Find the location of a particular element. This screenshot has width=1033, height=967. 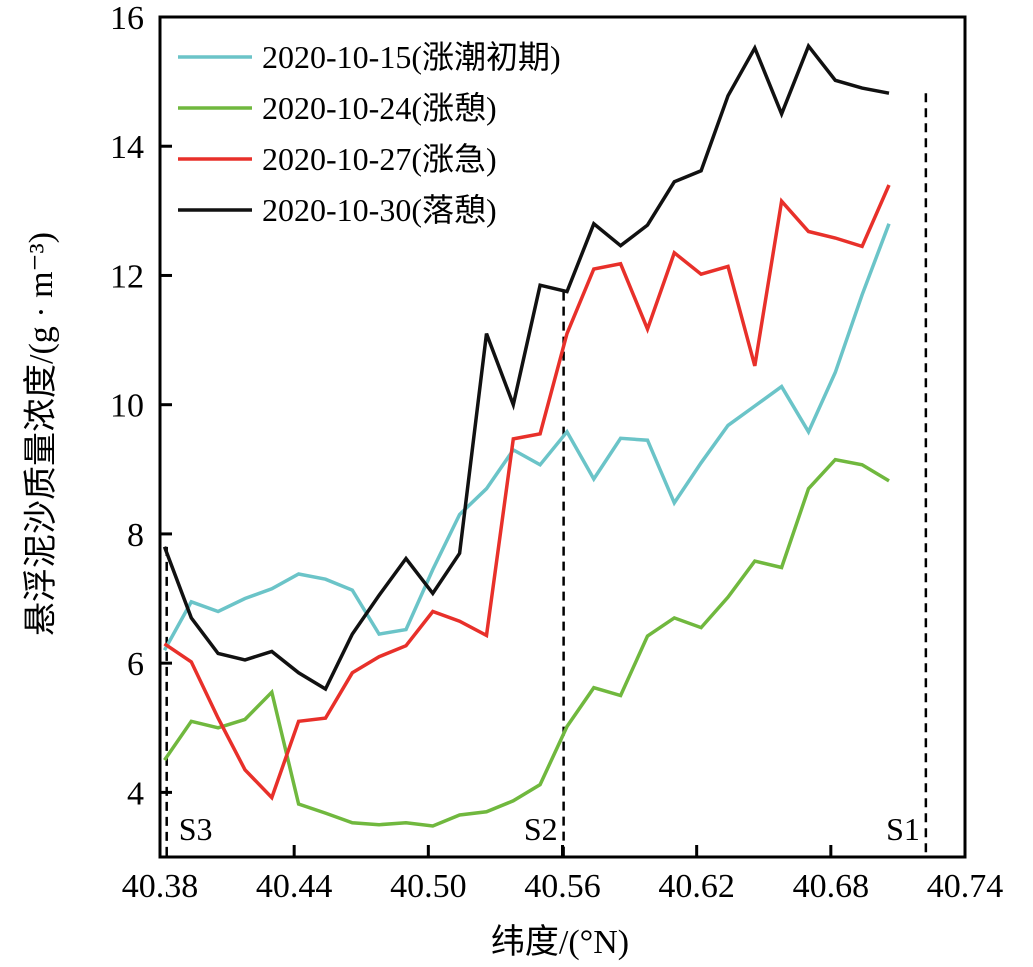

station-label-s1: S1 is located at coordinates (903, 829).